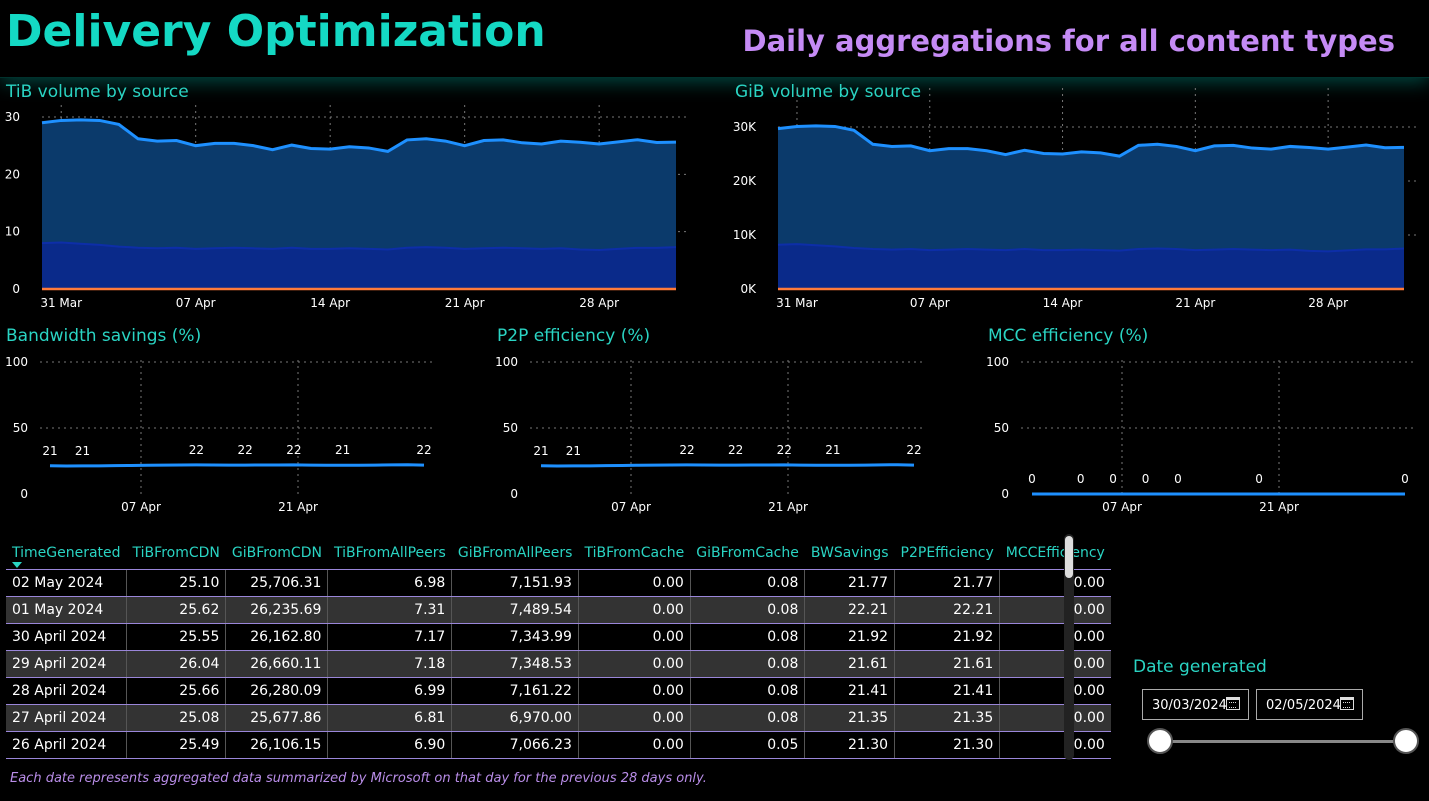 The height and width of the screenshot is (801, 1429). I want to click on column-header-gibfromcache: GiBFromCache, so click(747, 553).